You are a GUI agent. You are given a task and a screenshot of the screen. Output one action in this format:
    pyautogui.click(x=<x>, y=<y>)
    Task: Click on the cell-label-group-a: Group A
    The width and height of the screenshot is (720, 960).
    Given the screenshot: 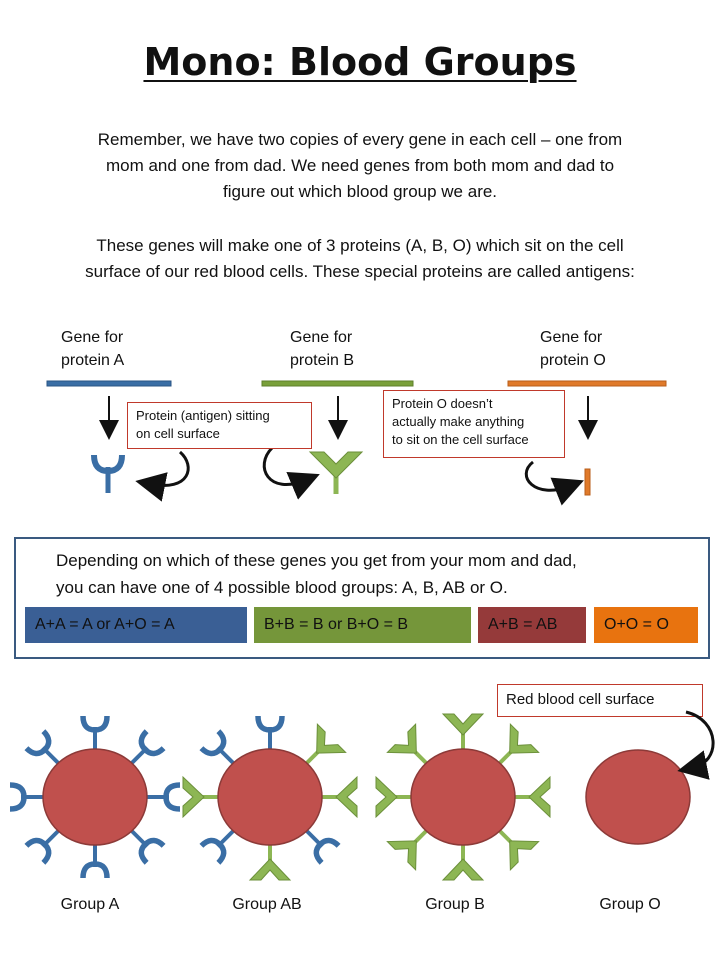 What is the action you would take?
    pyautogui.click(x=90, y=904)
    